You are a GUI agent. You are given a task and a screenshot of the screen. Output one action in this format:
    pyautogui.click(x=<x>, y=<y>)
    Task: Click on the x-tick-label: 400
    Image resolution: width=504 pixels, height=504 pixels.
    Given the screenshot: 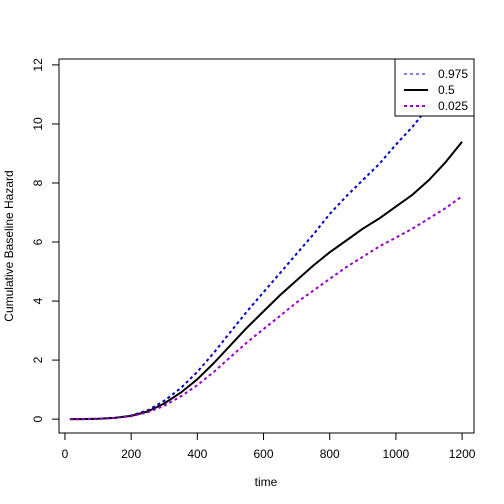 What is the action you would take?
    pyautogui.click(x=197, y=454)
    